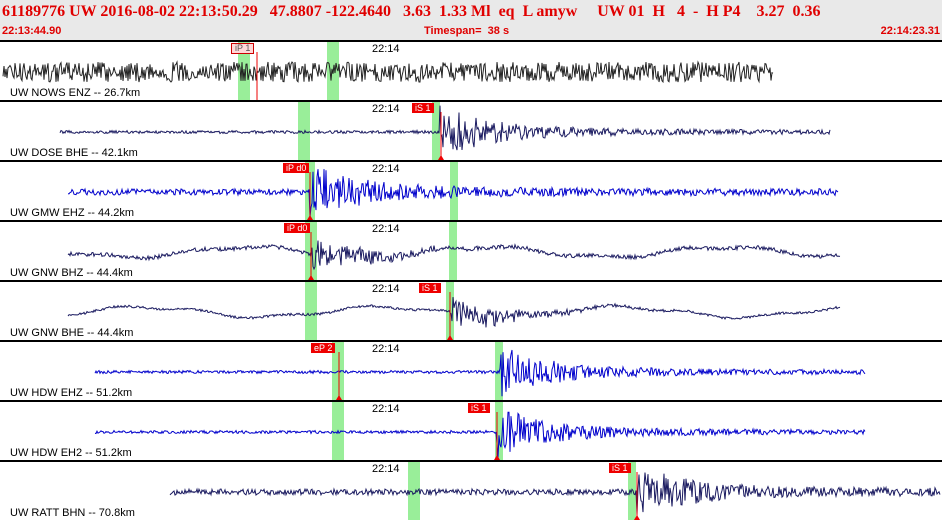 This screenshot has width=942, height=520. Describe the element at coordinates (74, 153) in the screenshot. I see `station-label: UW DOSE BHE -- 42.1km` at that location.